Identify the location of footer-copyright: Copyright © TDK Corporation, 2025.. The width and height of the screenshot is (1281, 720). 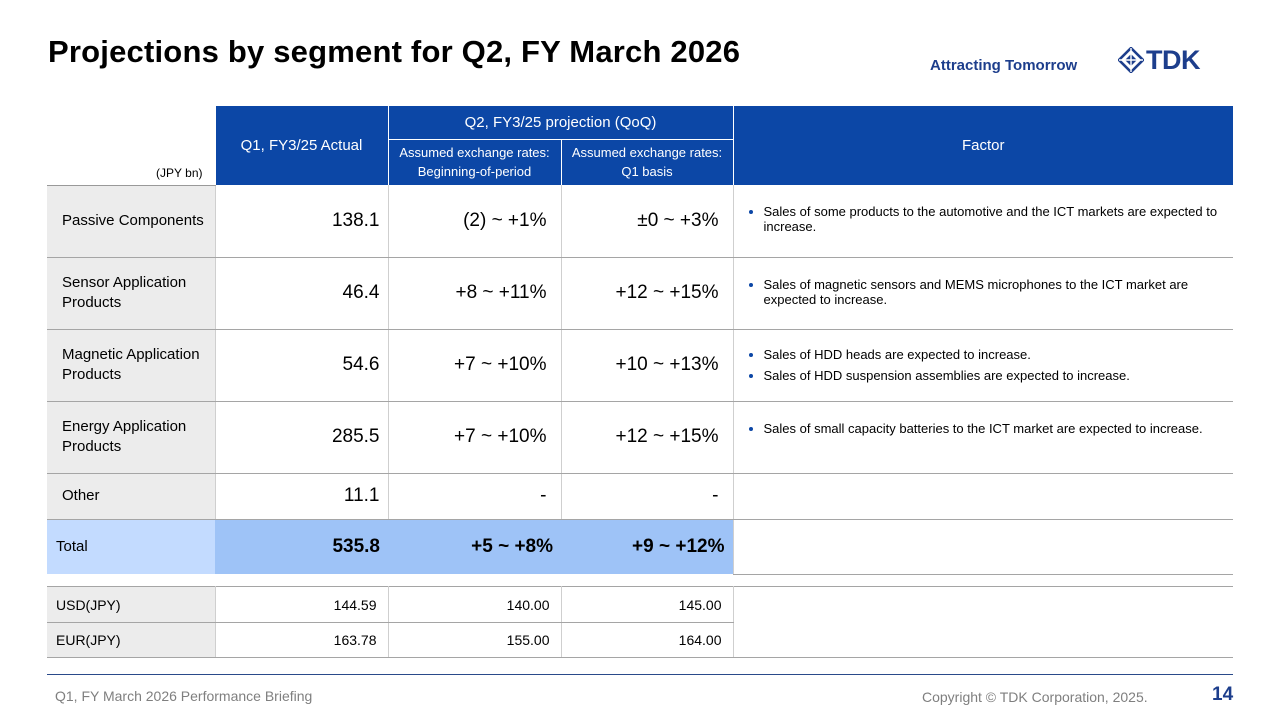
(1035, 697).